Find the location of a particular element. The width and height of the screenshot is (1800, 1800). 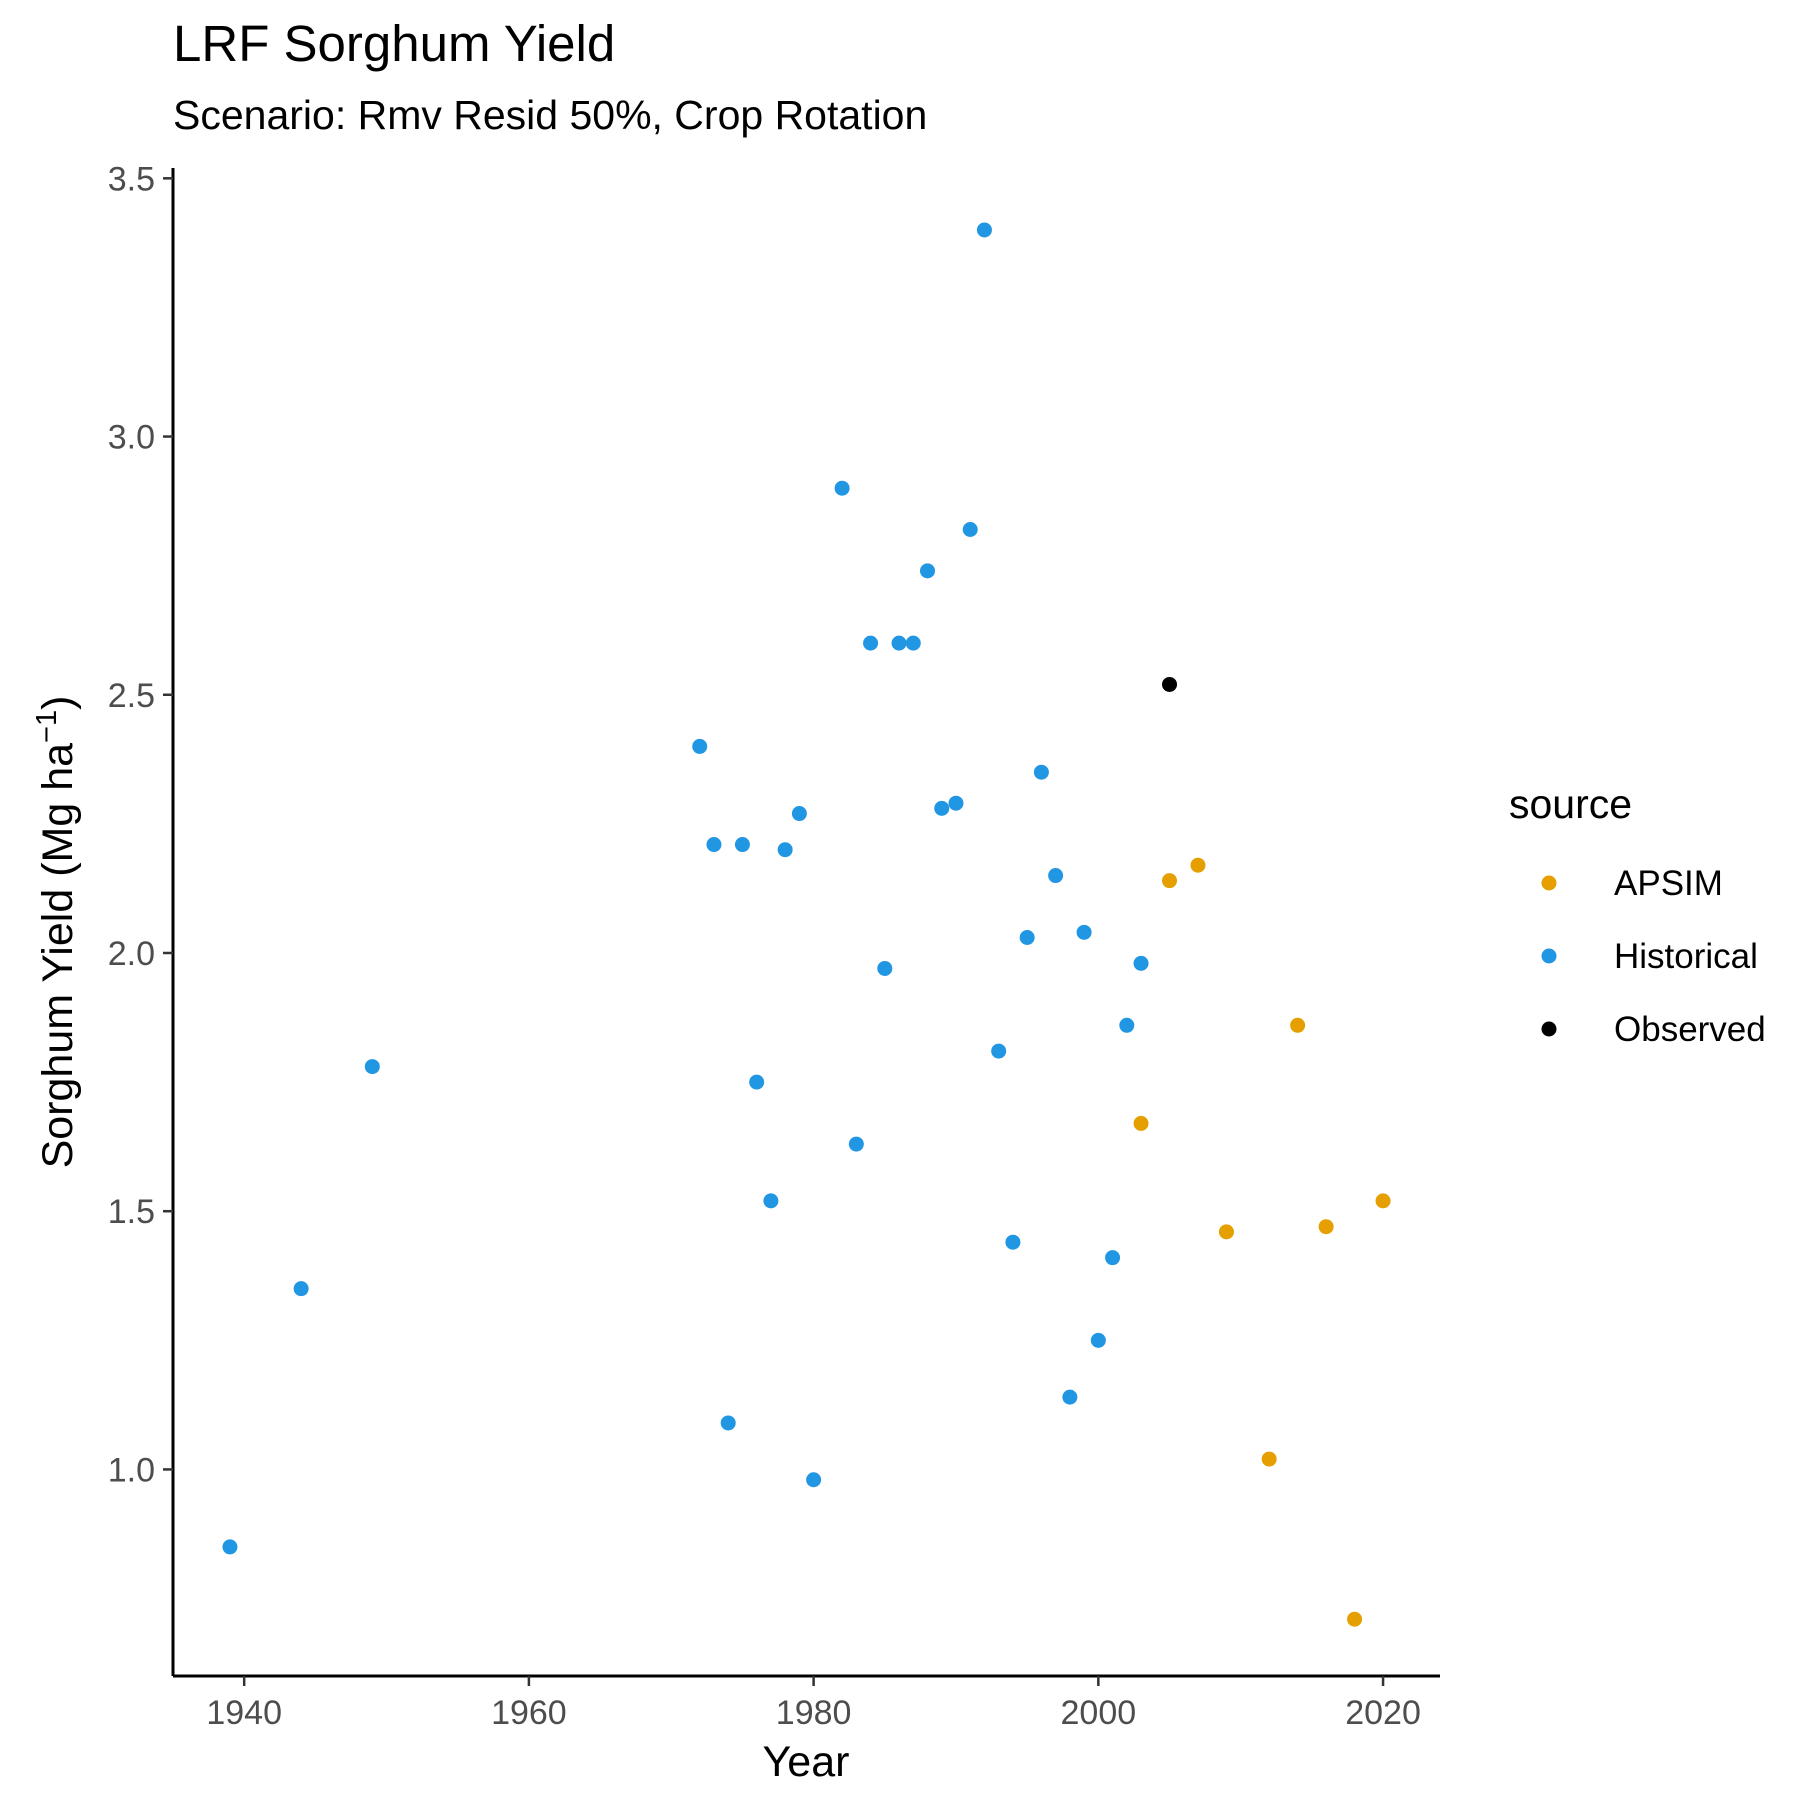

y-tick-label: 2.5 is located at coordinates (131, 696).